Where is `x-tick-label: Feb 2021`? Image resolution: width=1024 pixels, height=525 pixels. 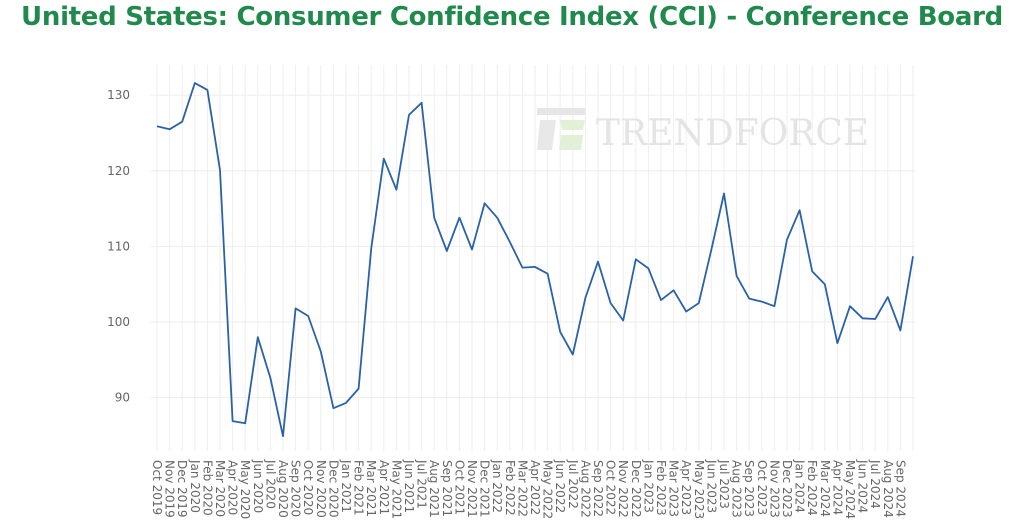
x-tick-label: Feb 2021 is located at coordinates (359, 488).